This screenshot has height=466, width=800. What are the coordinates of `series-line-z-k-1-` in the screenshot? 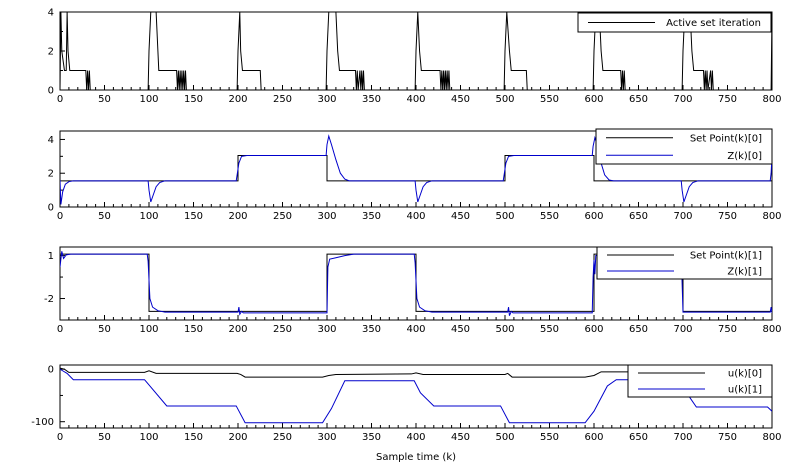 It's located at (416, 283).